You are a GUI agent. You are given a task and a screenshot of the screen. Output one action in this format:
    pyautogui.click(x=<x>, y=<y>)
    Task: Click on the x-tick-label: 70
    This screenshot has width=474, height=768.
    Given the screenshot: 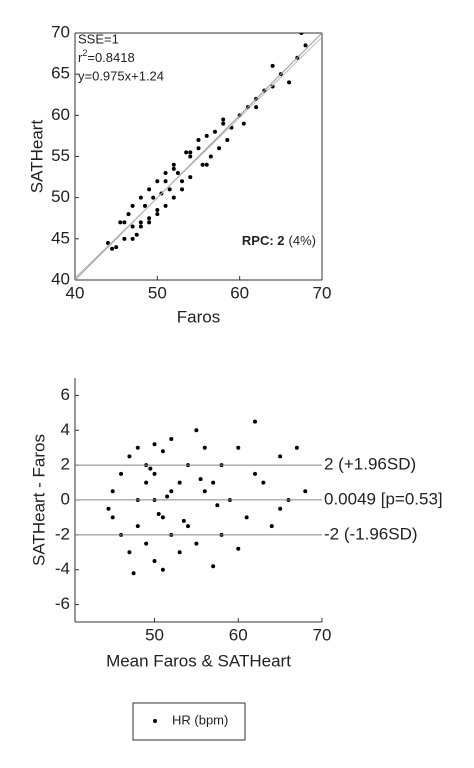 What is the action you would take?
    pyautogui.click(x=322, y=634)
    